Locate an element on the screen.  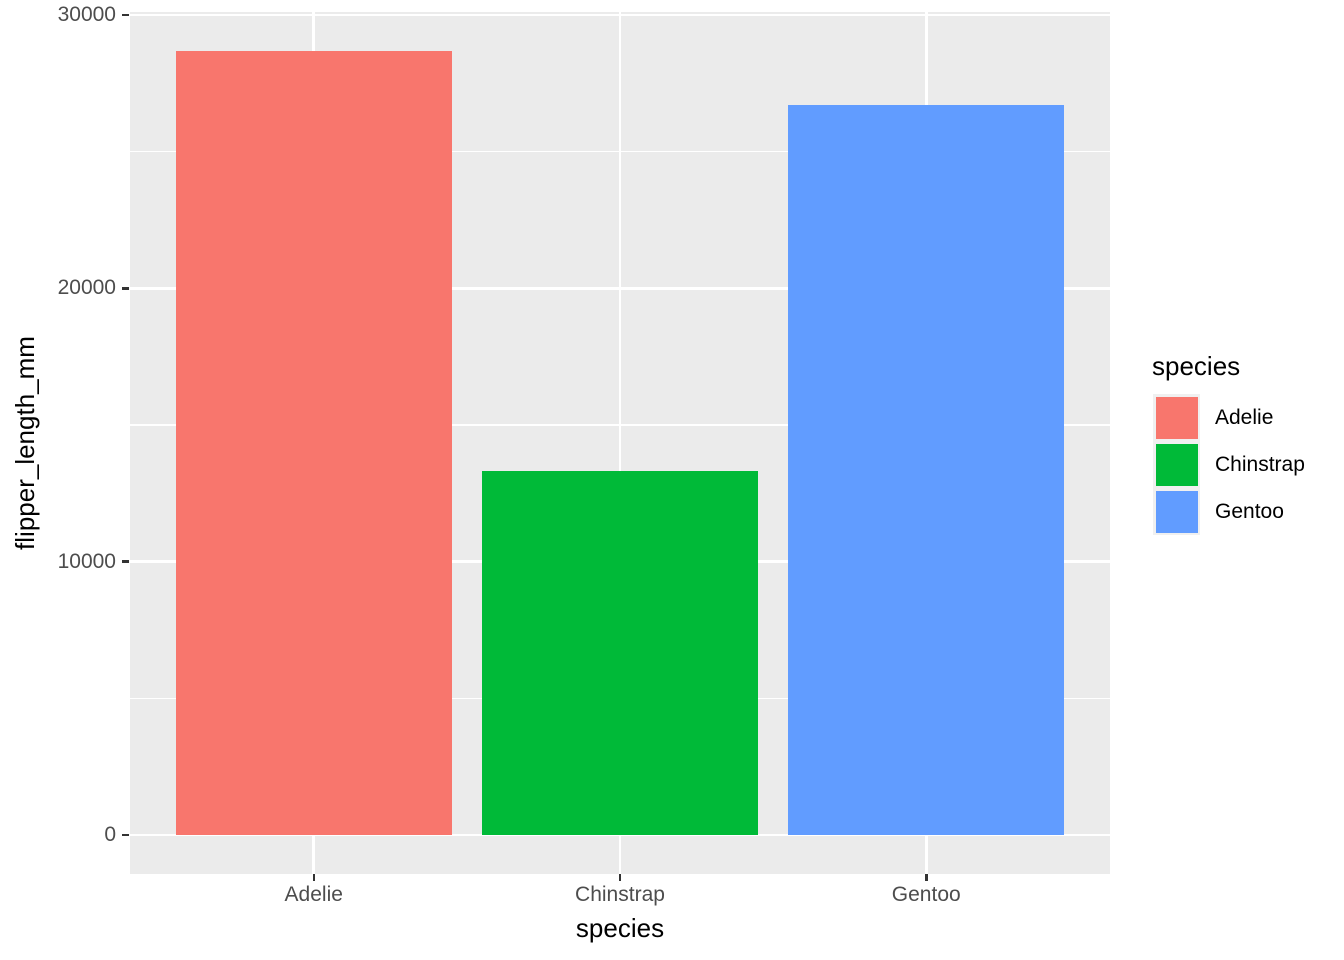
gridline-major-x is located at coordinates (620, 443).